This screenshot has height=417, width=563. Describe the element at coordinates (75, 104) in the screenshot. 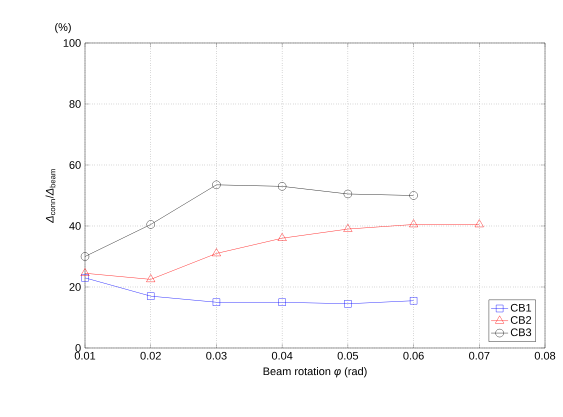

I see `y-tick-label: 80` at that location.